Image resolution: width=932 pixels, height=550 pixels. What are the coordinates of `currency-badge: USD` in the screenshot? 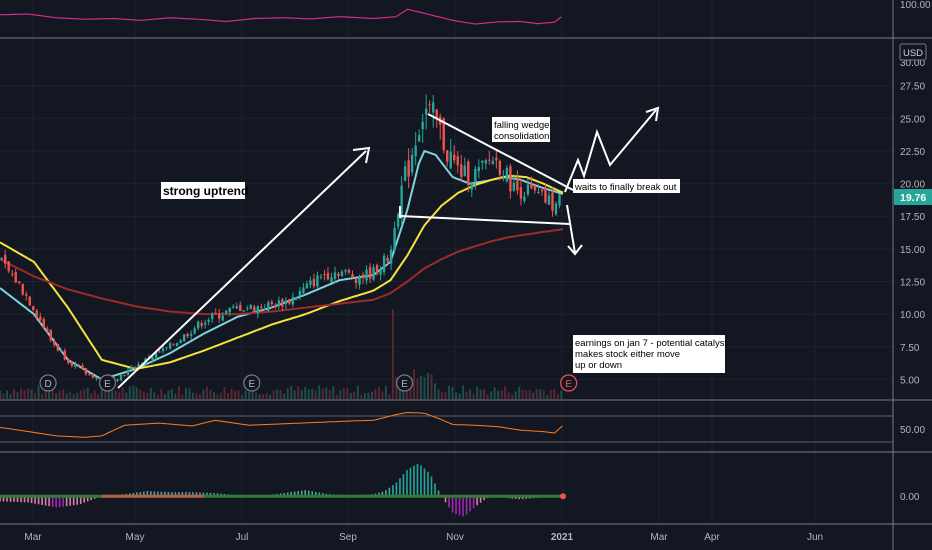 It's located at (913, 52).